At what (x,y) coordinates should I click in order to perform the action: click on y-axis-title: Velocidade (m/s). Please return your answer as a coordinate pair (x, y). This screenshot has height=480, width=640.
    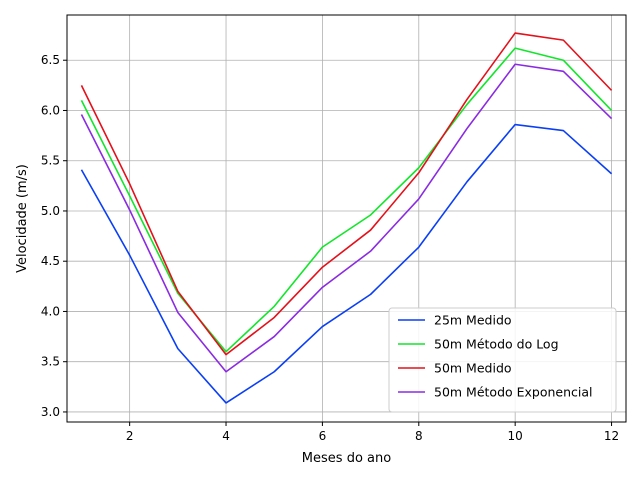
    Looking at the image, I should click on (22, 218).